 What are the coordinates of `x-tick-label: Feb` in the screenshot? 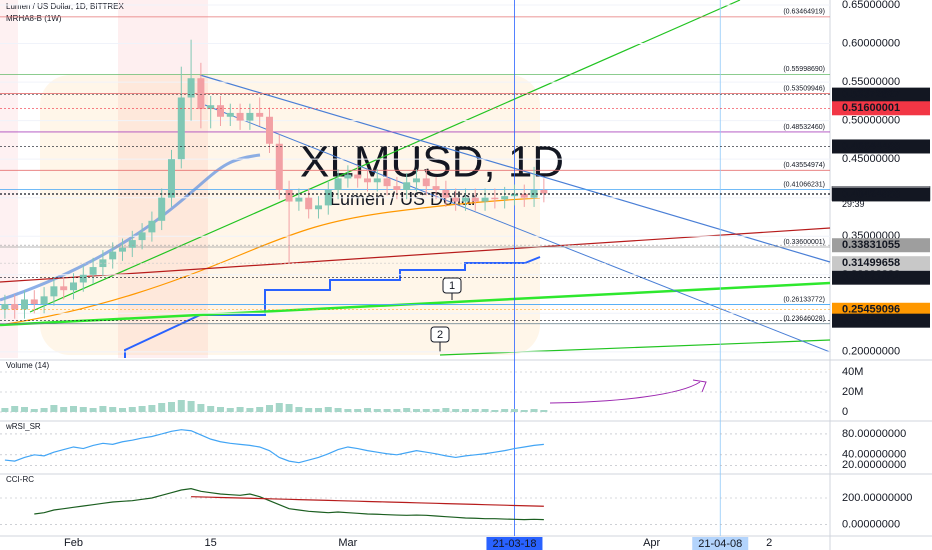 It's located at (73, 543).